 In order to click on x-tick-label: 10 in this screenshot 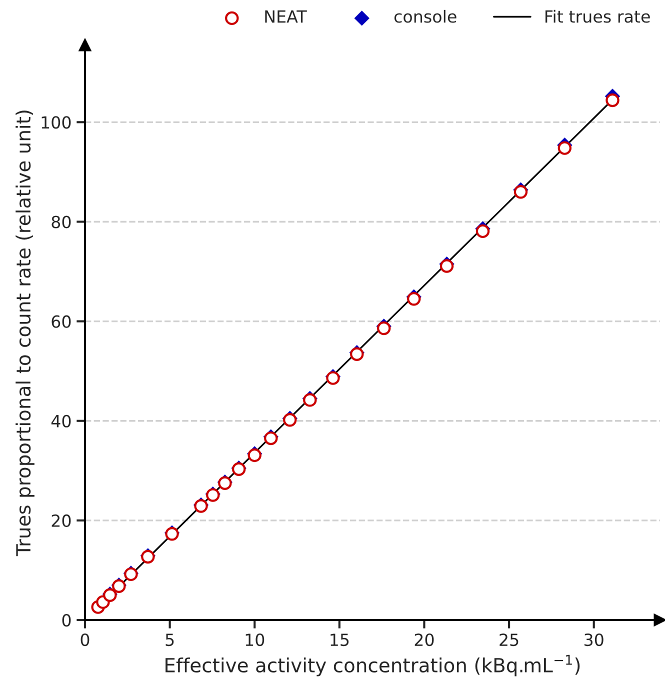, I will do `click(255, 639)`.